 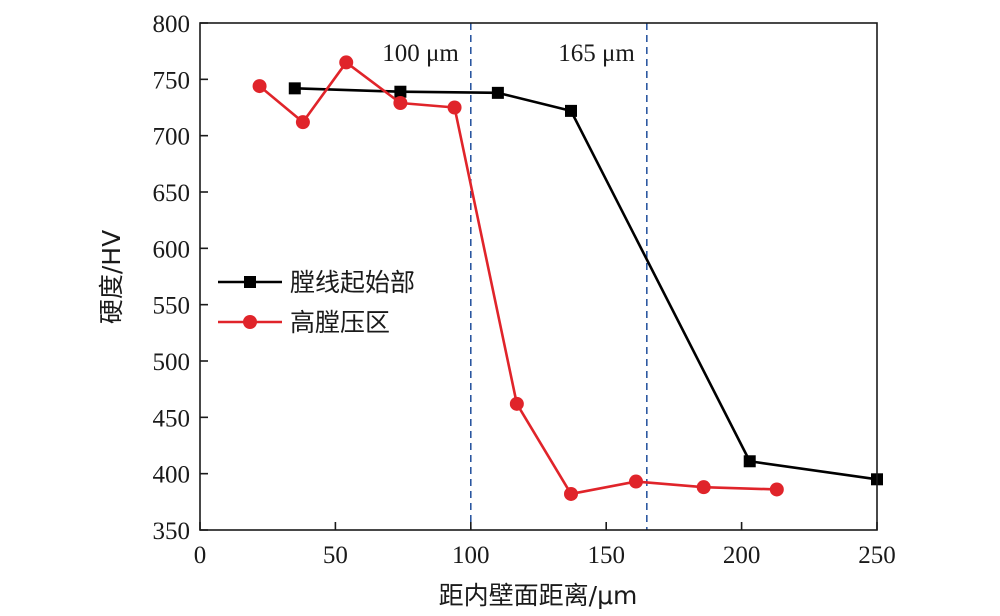 I want to click on x-tick-label: 50, so click(x=335, y=555).